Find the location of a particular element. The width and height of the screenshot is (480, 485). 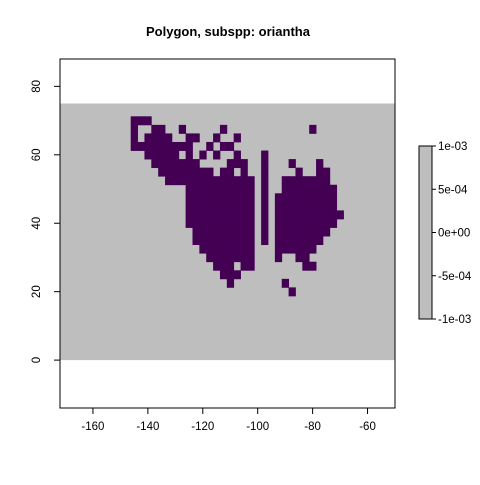

legend-tick-label: -5e-04 is located at coordinates (455, 277).